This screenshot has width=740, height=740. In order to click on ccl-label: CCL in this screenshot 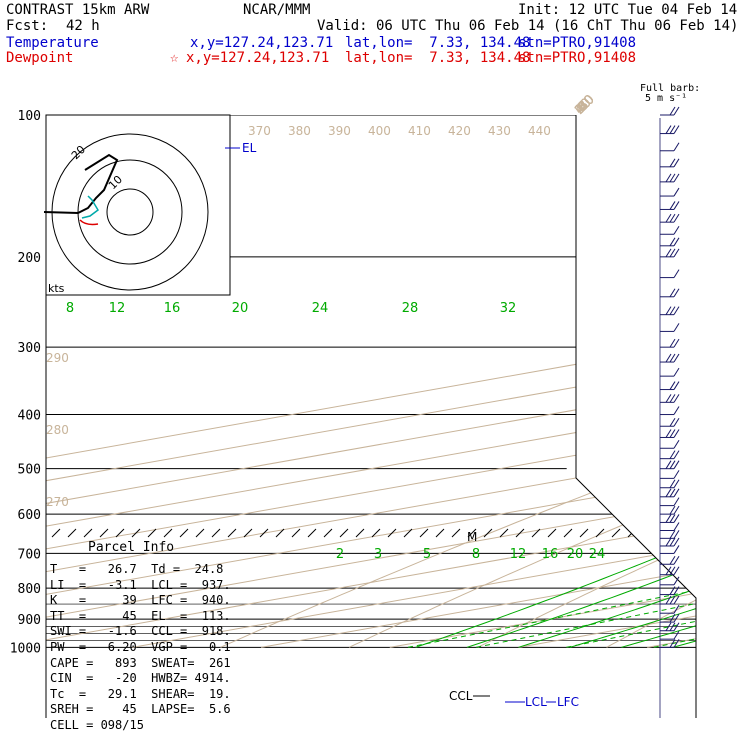, I will do `click(461, 696)`.